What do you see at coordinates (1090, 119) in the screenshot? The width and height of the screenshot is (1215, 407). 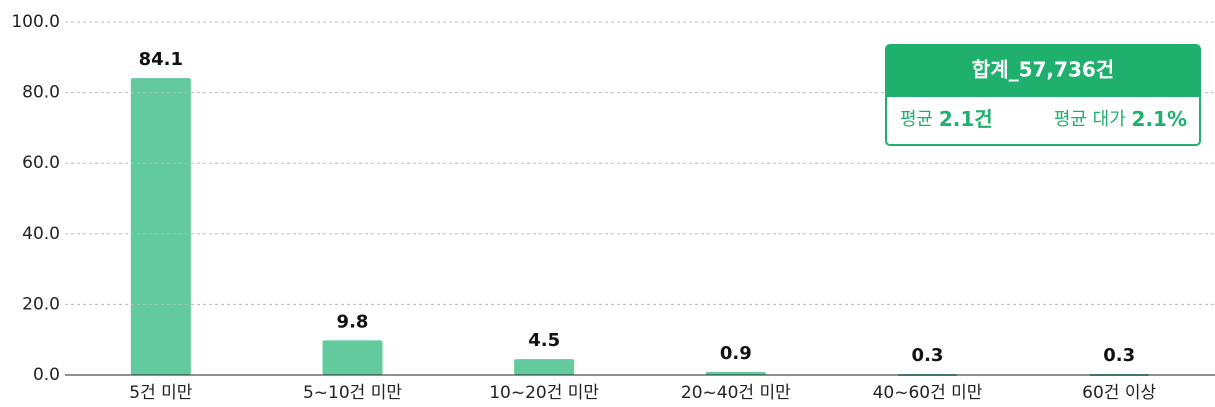 I see `summary-label: 평균 대가` at bounding box center [1090, 119].